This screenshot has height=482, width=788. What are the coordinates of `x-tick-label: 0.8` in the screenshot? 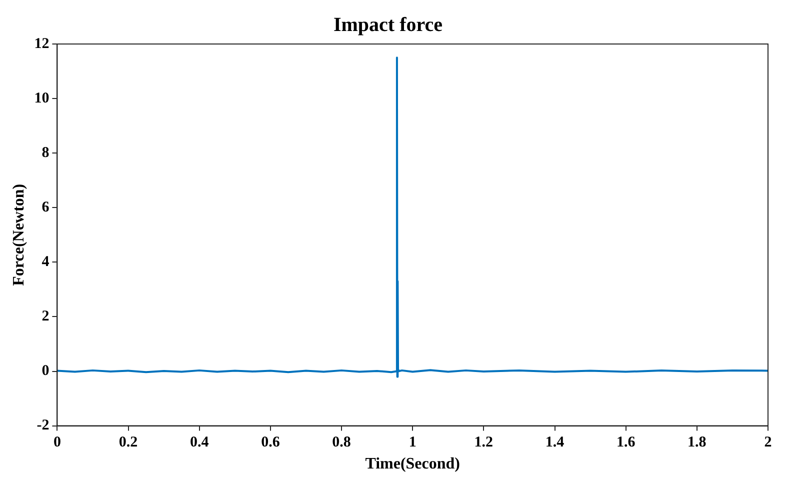 It's located at (341, 442).